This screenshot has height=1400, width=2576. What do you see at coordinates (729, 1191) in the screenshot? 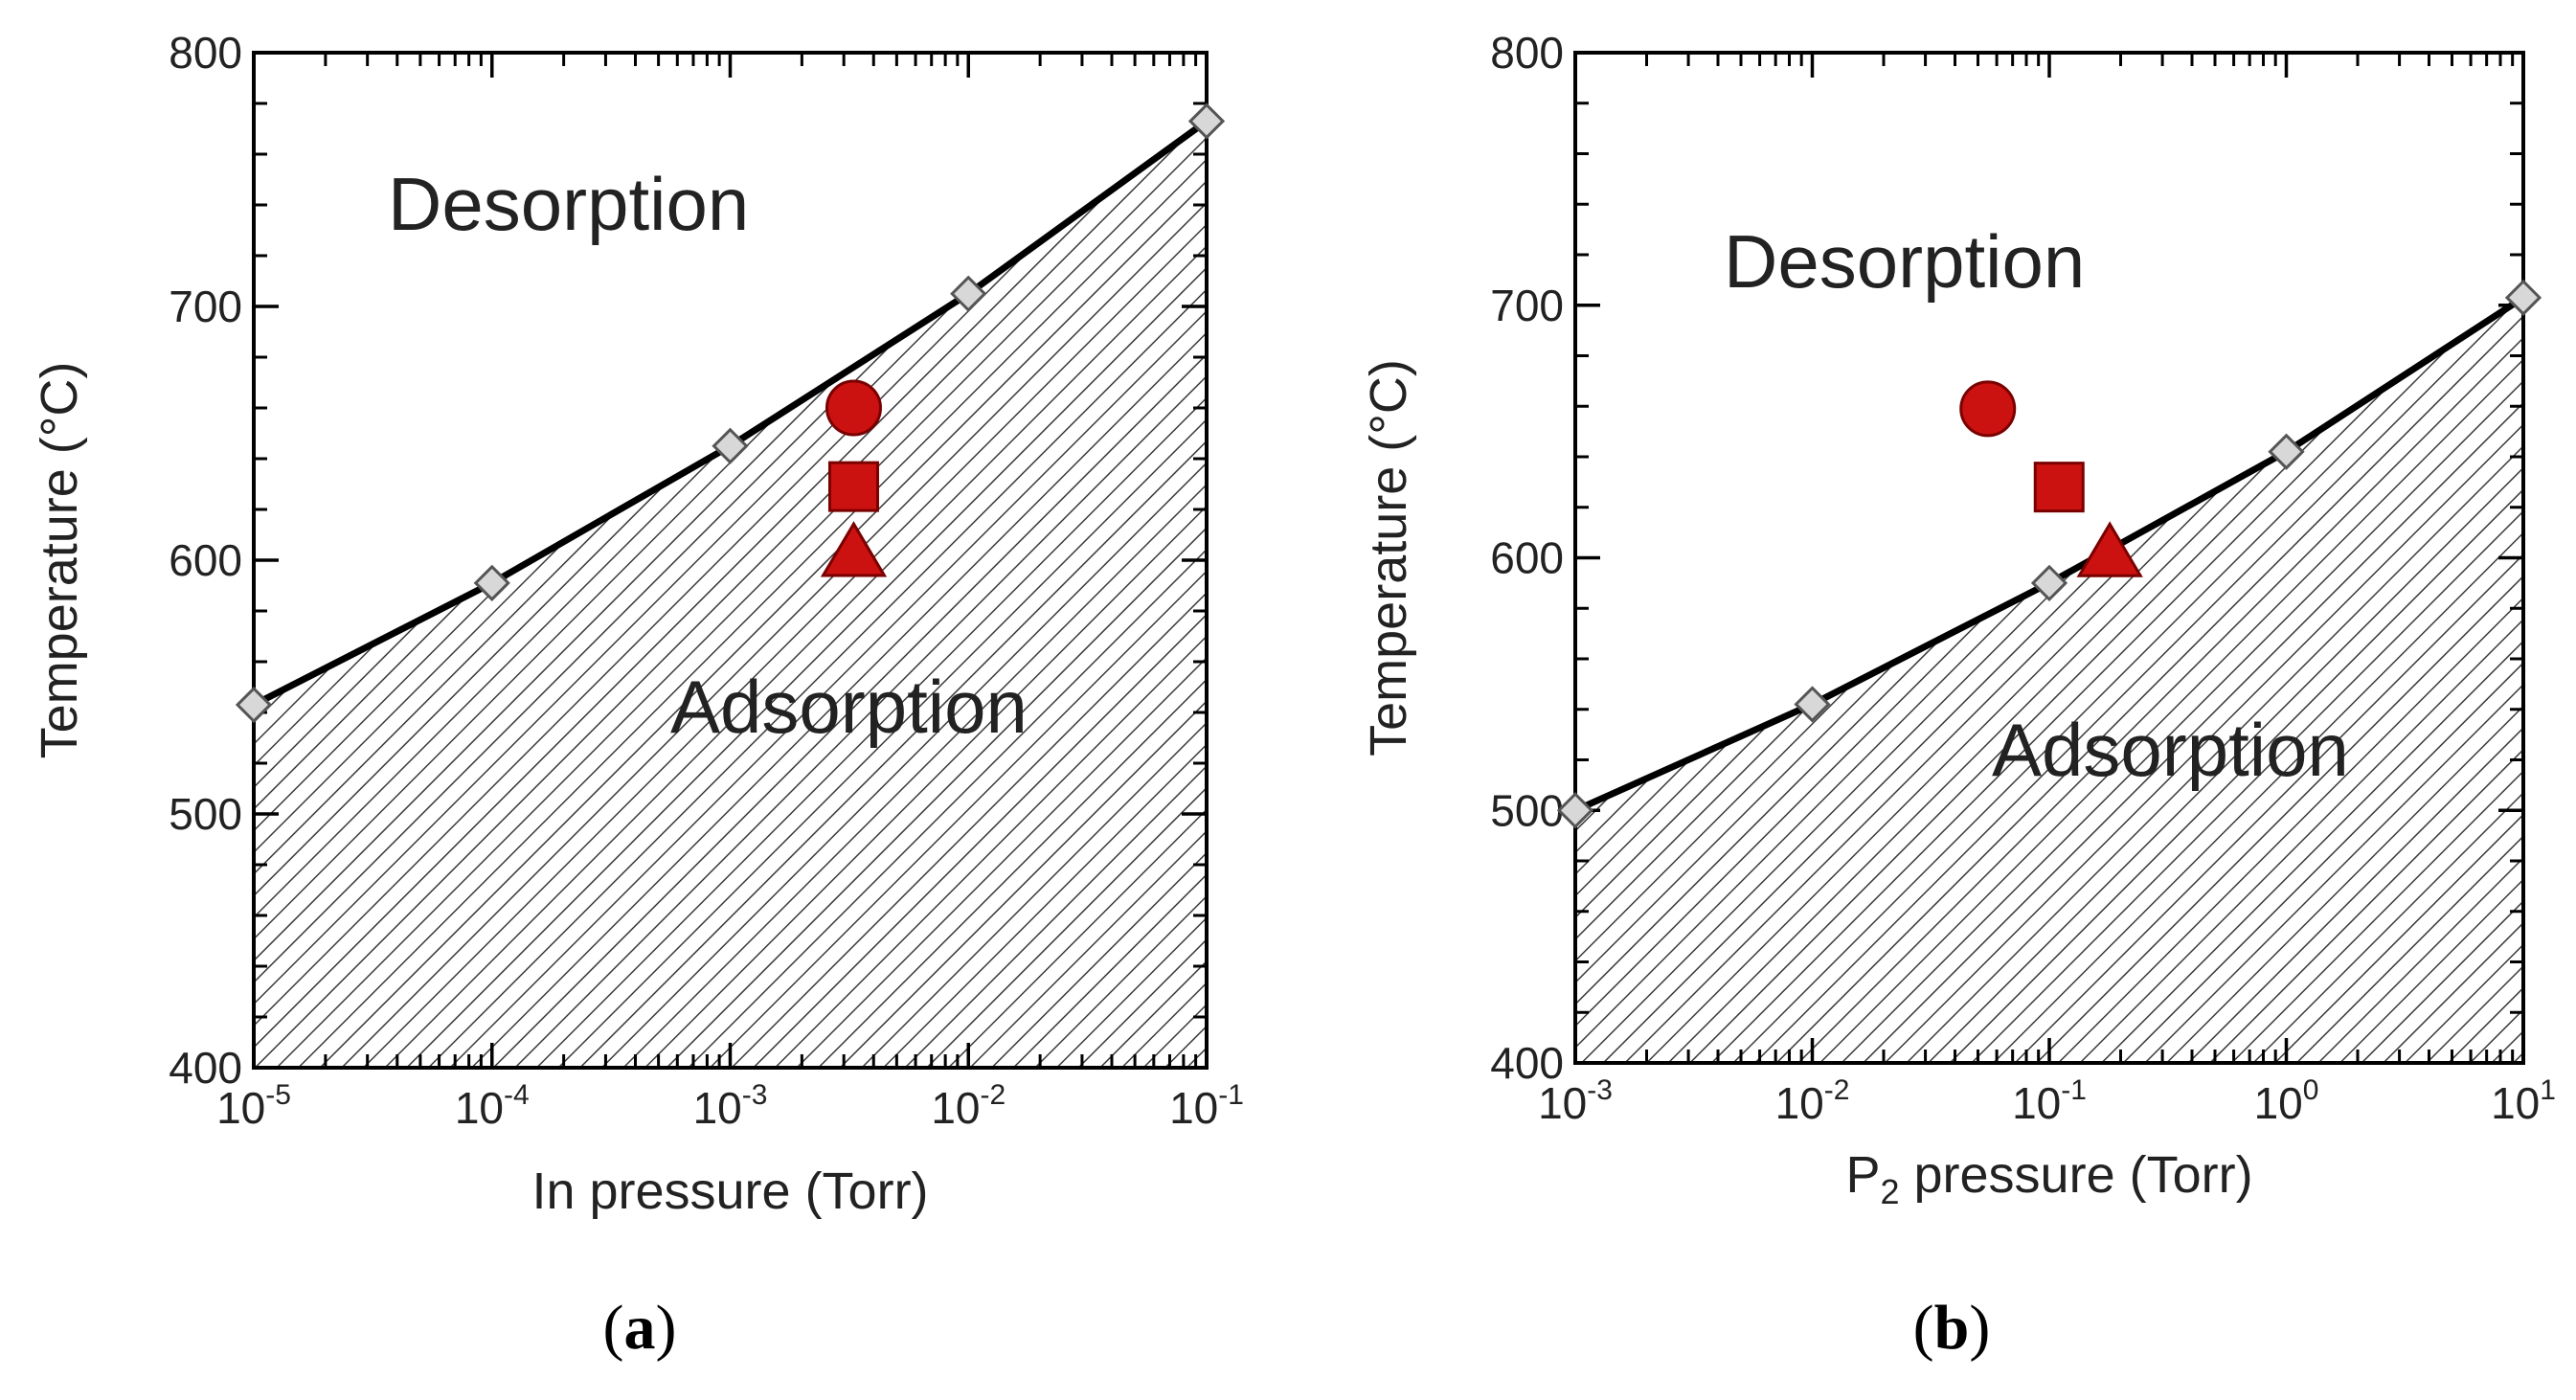
I see `x-axis-title: In pressure (Torr)` at bounding box center [729, 1191].